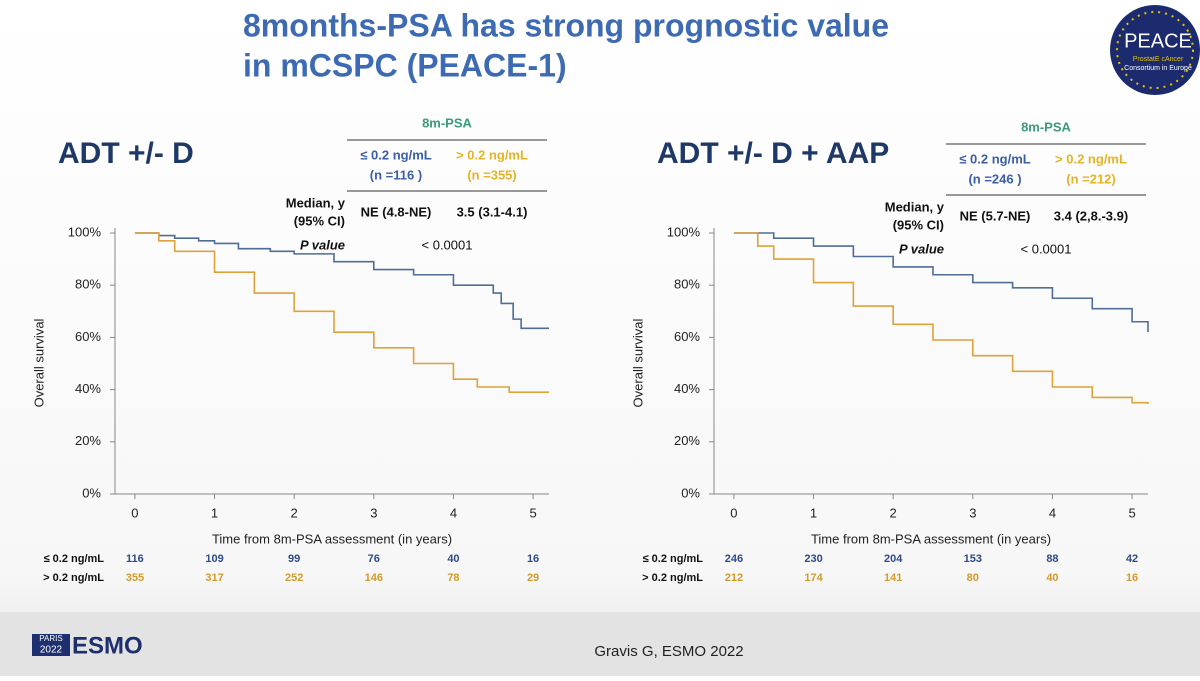  What do you see at coordinates (1158, 41) in the screenshot?
I see `logo-text: PEACE` at bounding box center [1158, 41].